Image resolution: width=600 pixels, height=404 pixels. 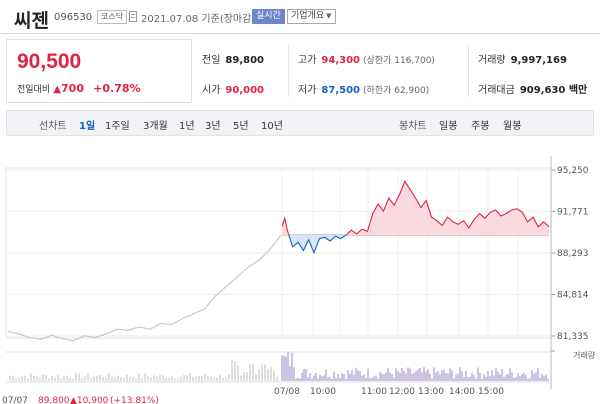 What do you see at coordinates (573, 296) in the screenshot?
I see `y-tick-label: 84,814` at bounding box center [573, 296].